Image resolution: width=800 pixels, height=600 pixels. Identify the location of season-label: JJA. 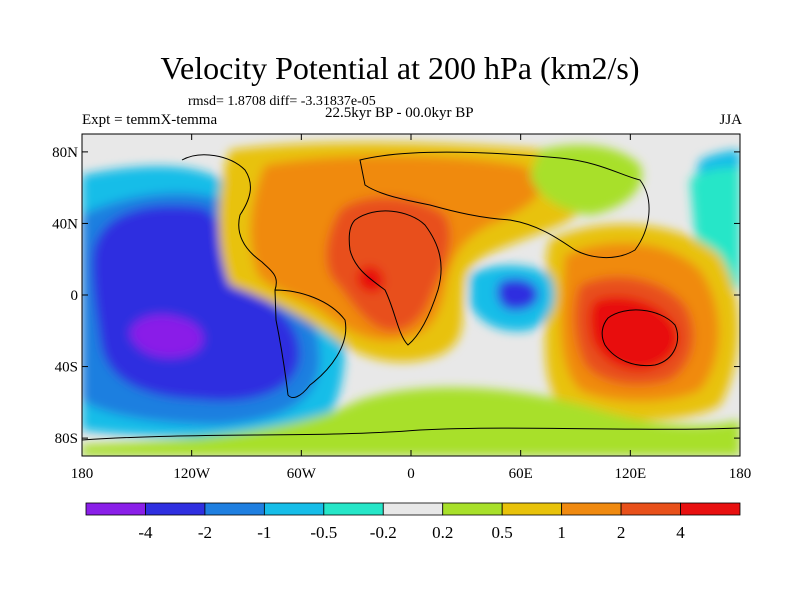
(730, 120).